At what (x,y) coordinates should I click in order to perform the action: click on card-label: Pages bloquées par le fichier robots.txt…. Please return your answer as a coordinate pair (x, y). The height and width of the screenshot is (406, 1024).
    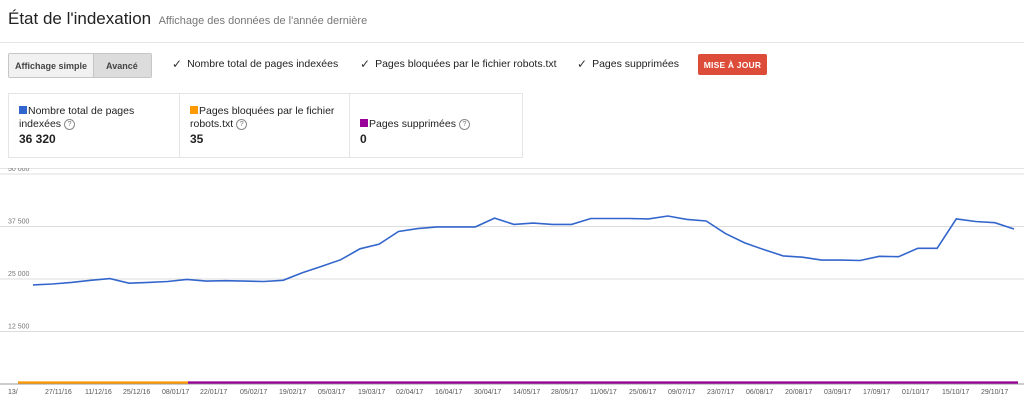
    Looking at the image, I should click on (262, 118).